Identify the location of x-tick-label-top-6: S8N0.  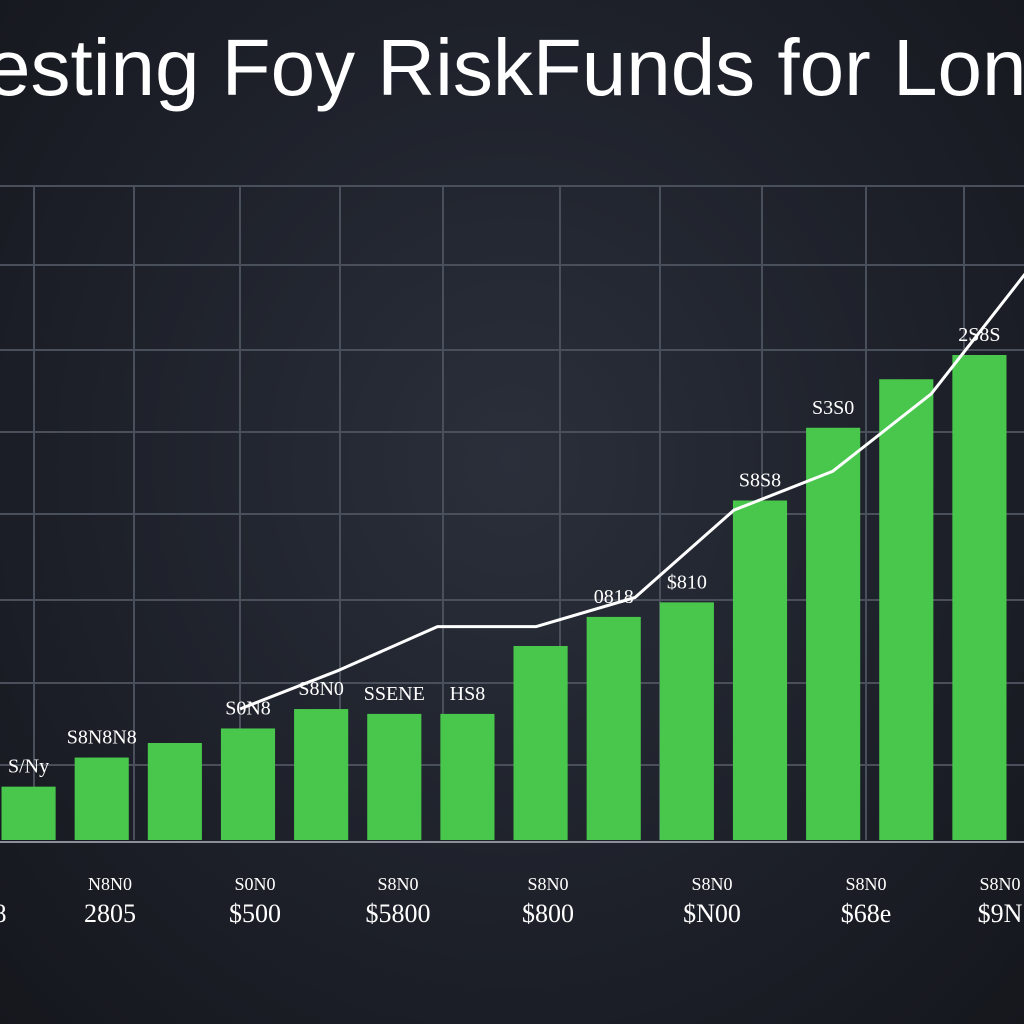
(865, 884).